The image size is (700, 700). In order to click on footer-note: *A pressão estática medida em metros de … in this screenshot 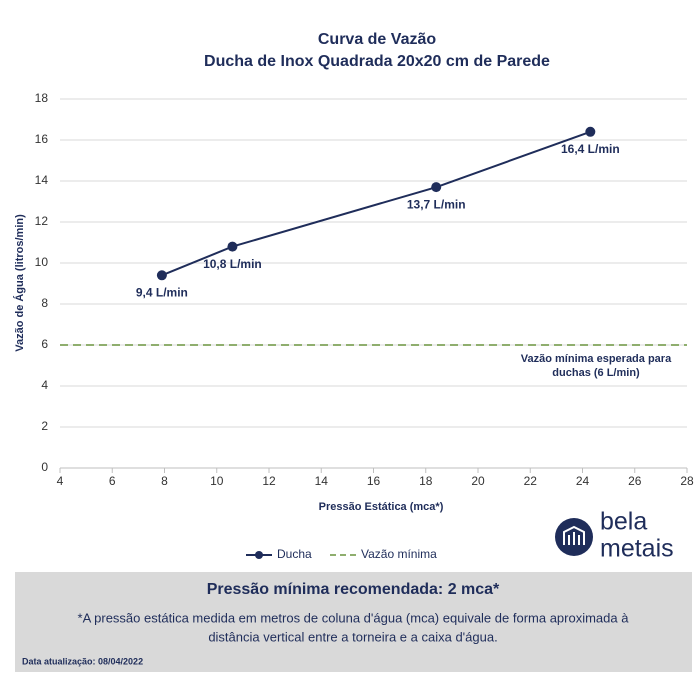, I will do `click(354, 617)`.